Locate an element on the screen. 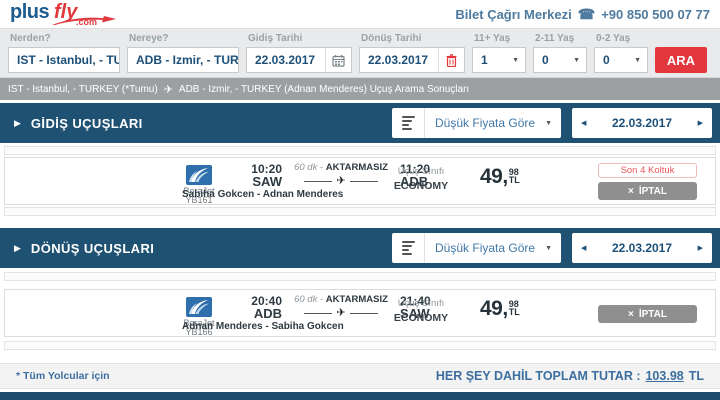 The width and height of the screenshot is (720, 400). return-date-field-group: Dönüş Tarihi 22.03.2017 is located at coordinates (412, 53).